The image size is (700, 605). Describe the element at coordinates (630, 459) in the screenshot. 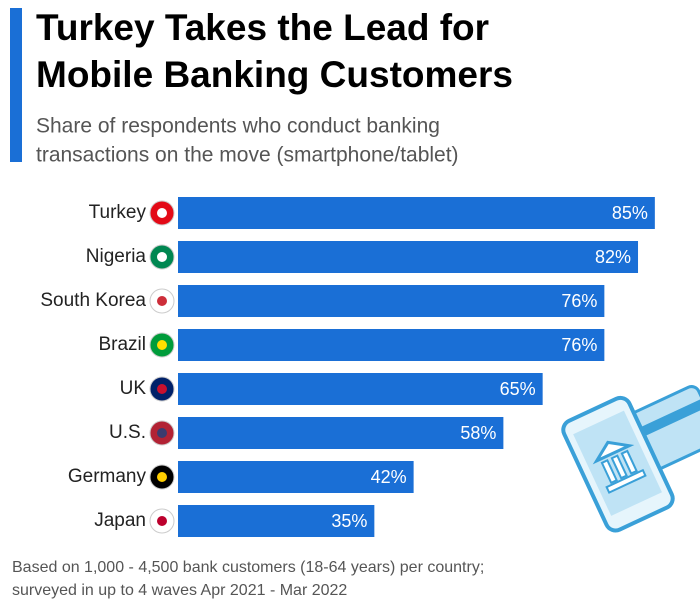

I see `illustration` at that location.